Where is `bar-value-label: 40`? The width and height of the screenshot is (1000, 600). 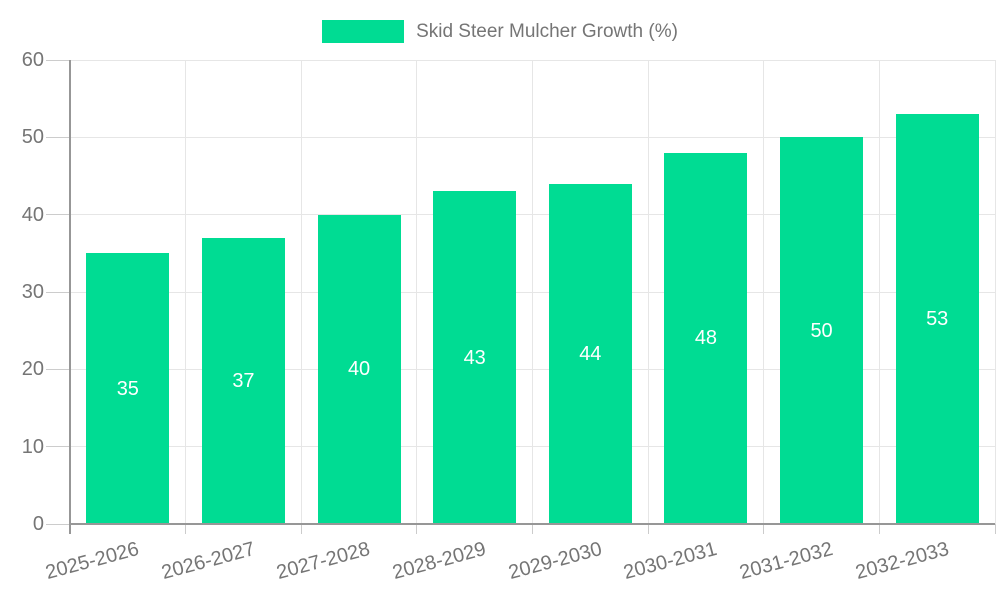
bar-value-label: 40 is located at coordinates (359, 369).